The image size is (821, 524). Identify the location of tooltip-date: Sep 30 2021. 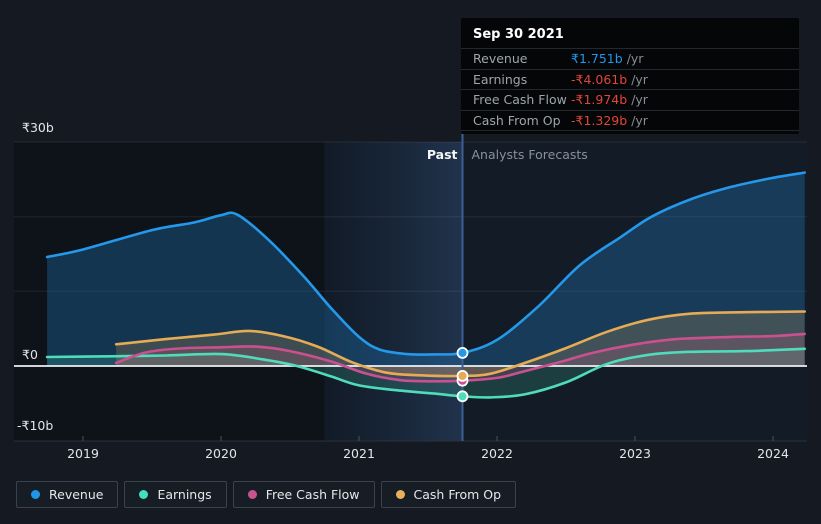
(518, 34).